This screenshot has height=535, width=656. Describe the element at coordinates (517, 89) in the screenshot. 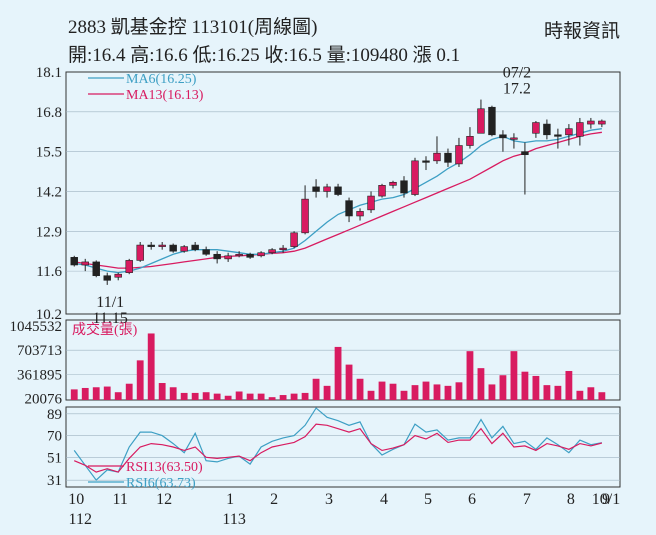

I see `annotation-price: 17.2` at that location.